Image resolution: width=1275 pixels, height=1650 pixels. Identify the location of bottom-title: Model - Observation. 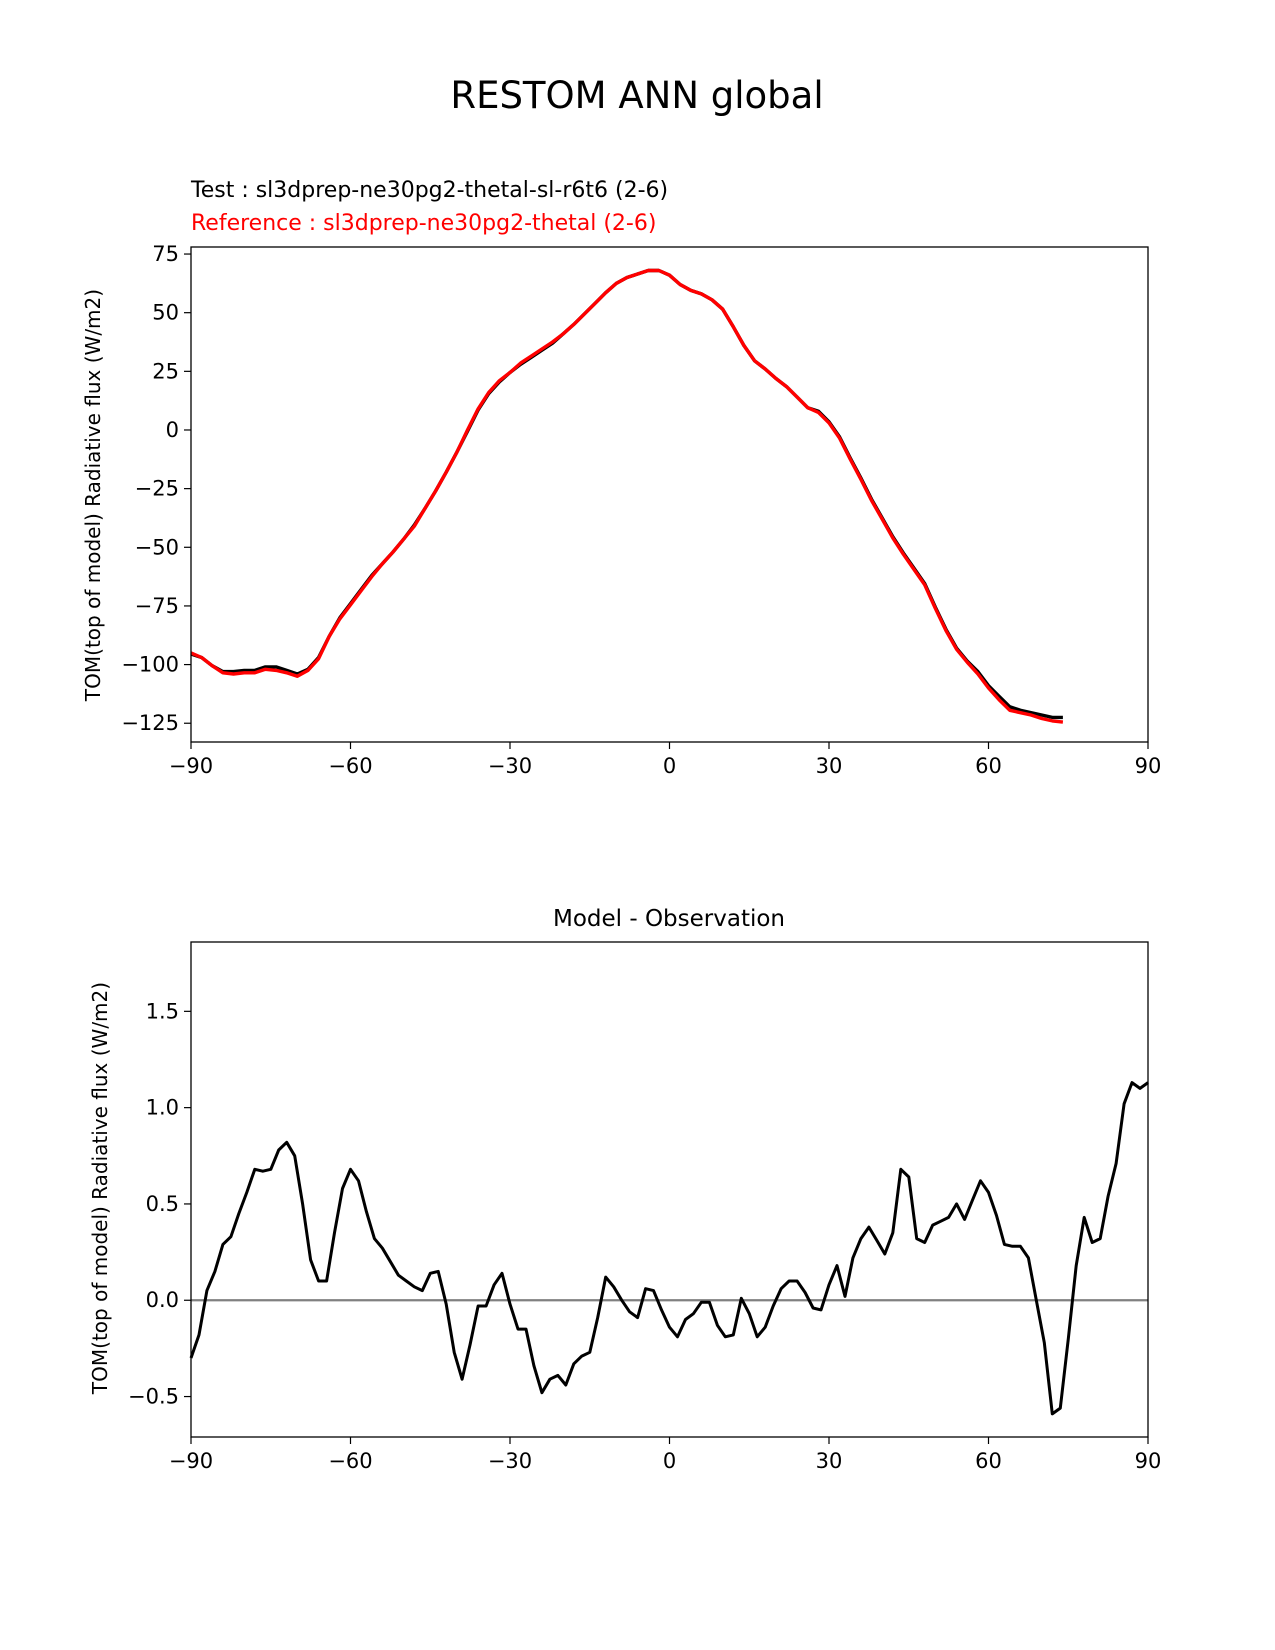
(669, 919).